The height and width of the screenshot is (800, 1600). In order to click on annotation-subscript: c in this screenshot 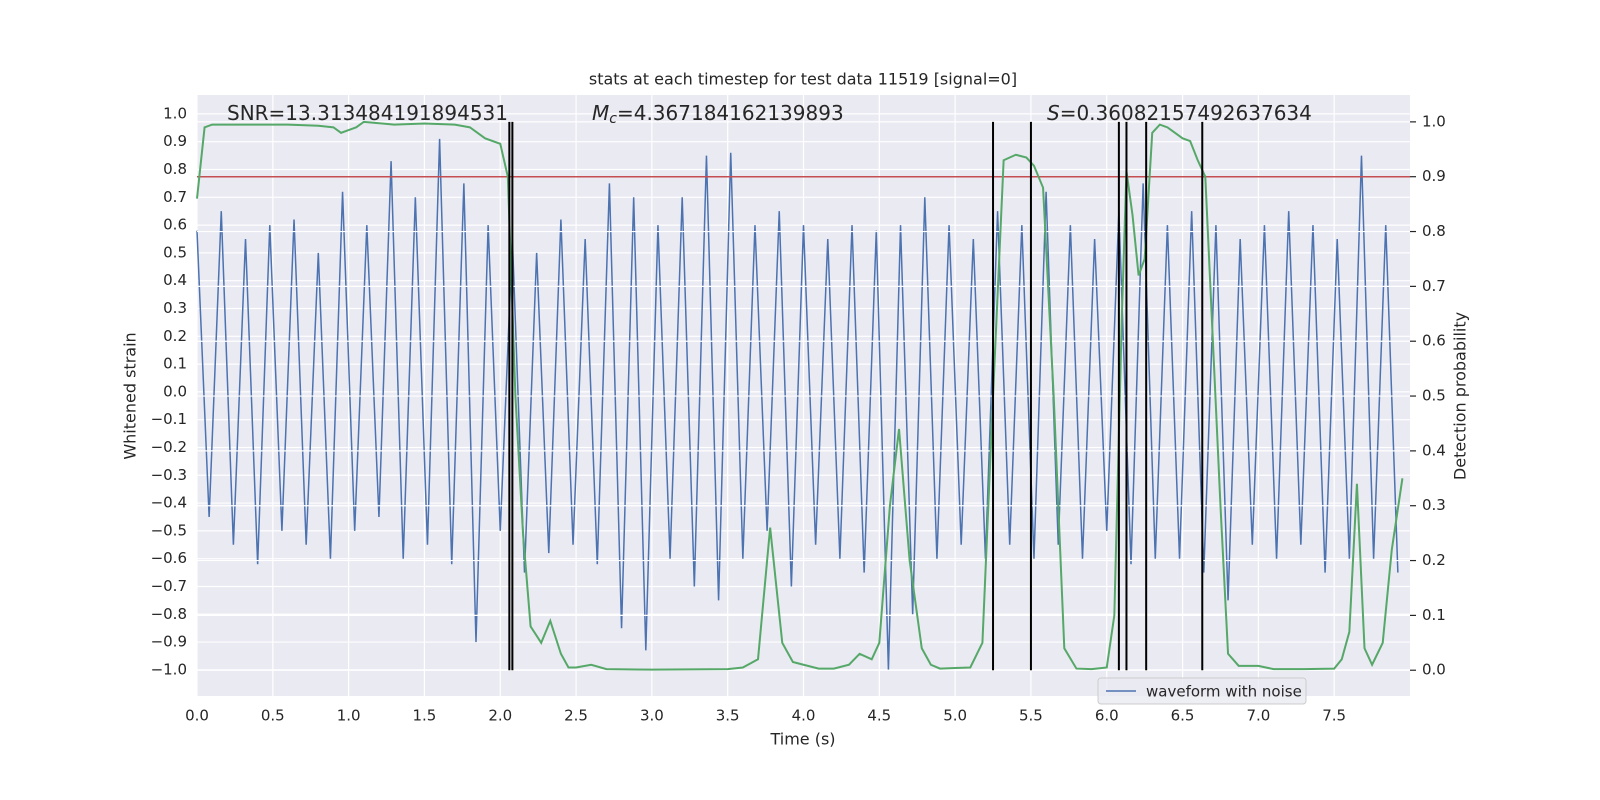, I will do `click(613, 119)`.